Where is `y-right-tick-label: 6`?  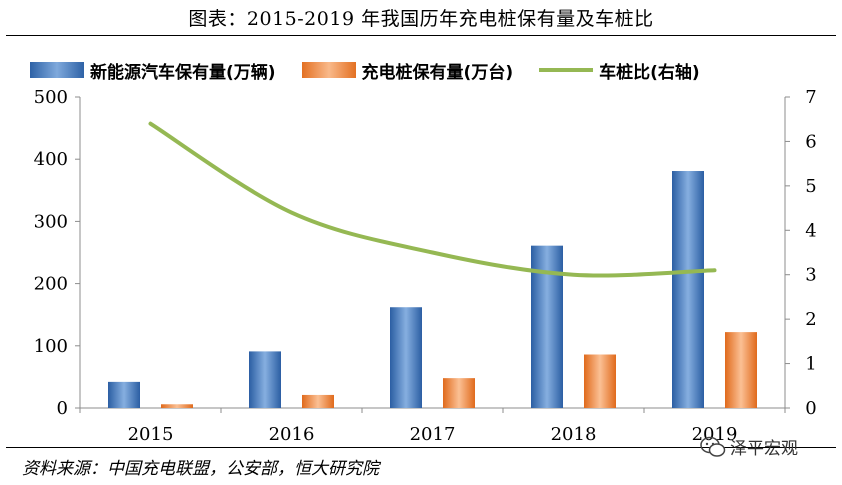
y-right-tick-label: 6 is located at coordinates (810, 141).